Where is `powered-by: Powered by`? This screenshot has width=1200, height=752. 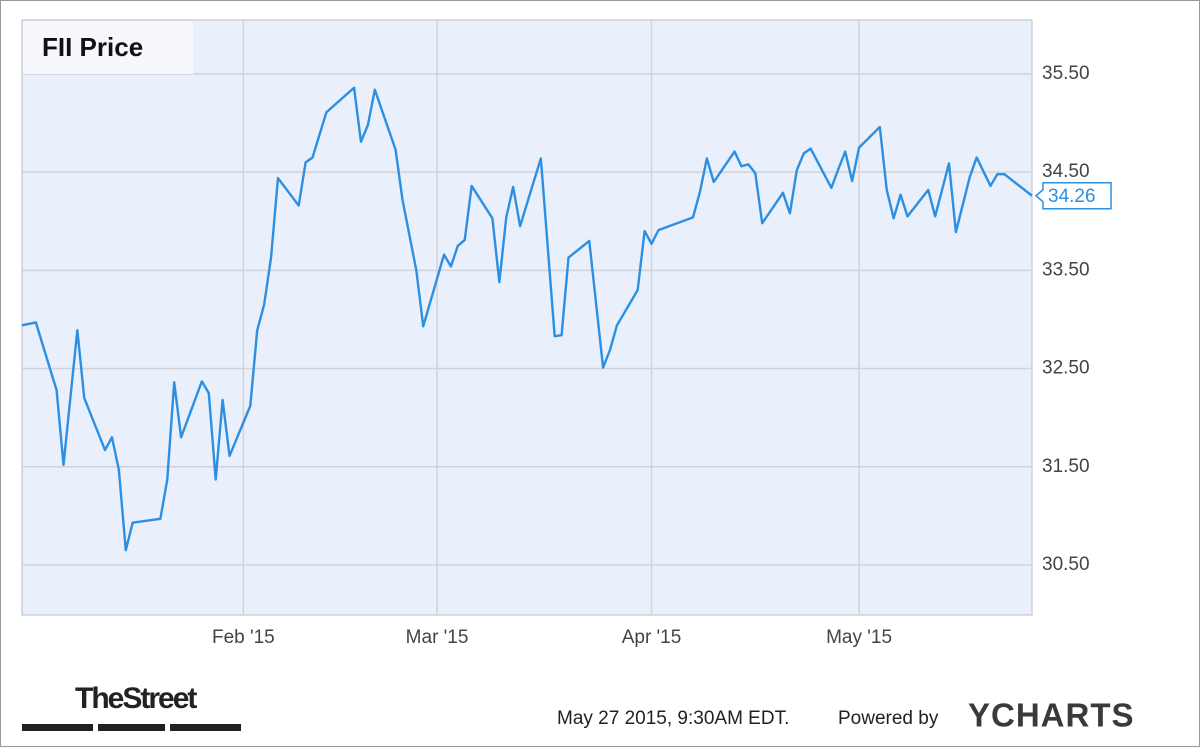 powered-by: Powered by is located at coordinates (888, 718).